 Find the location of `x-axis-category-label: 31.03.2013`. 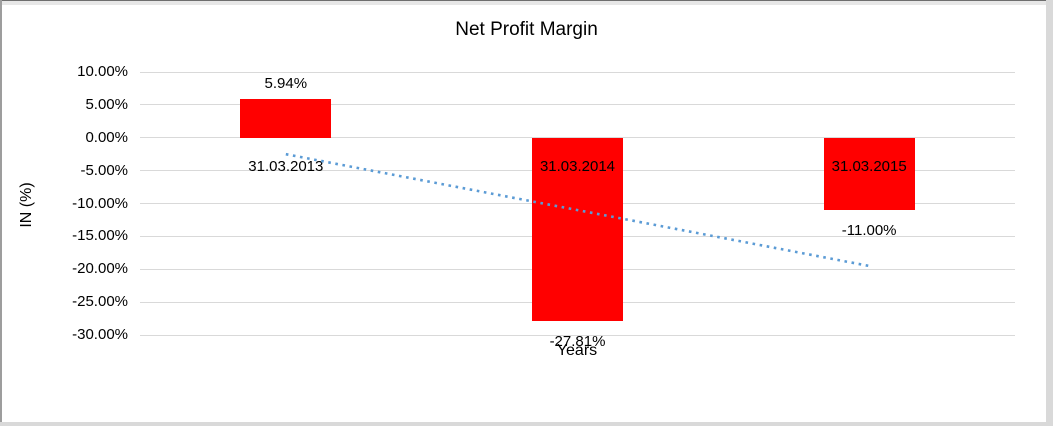

x-axis-category-label: 31.03.2013 is located at coordinates (286, 166).